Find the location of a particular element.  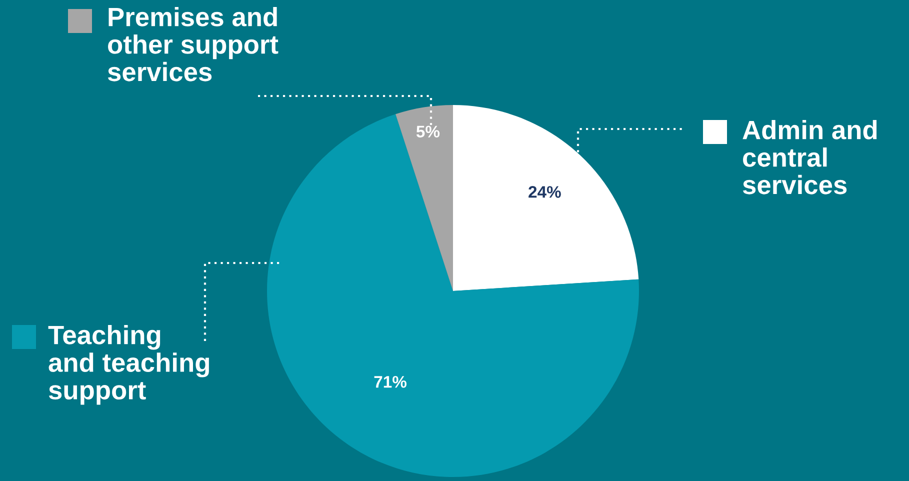

legend-label: Premises and other support services is located at coordinates (193, 44).